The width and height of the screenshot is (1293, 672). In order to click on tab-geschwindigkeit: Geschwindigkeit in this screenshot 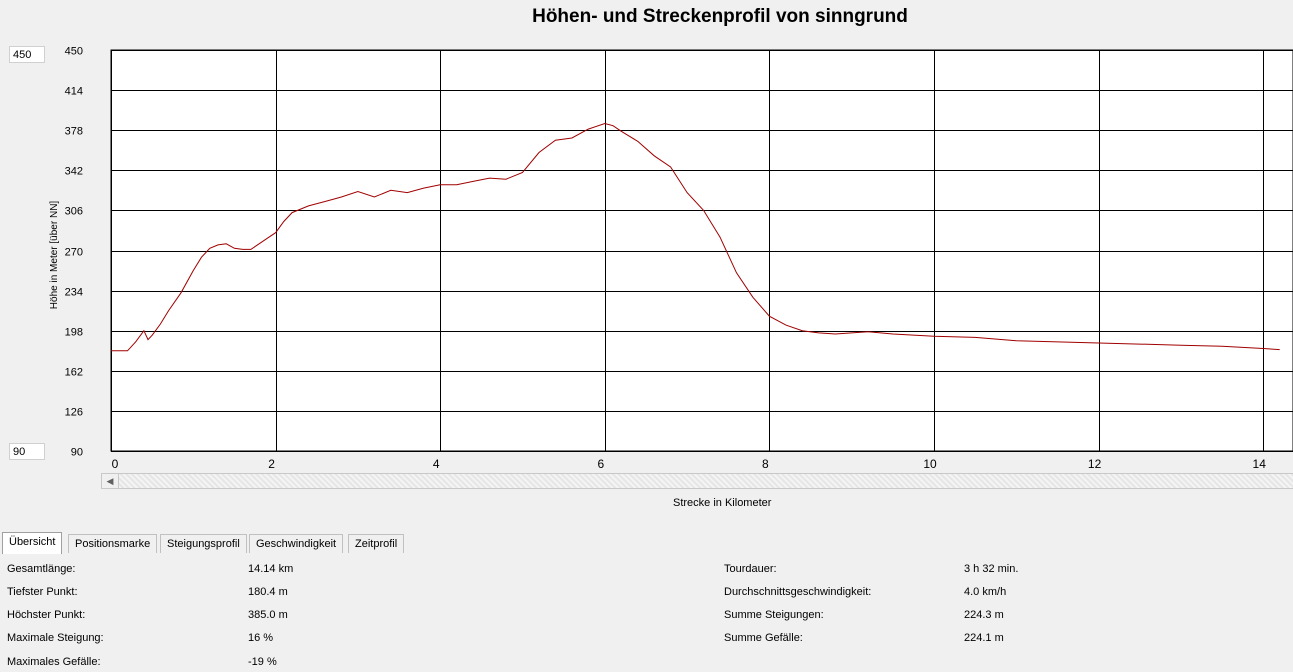, I will do `click(296, 543)`.